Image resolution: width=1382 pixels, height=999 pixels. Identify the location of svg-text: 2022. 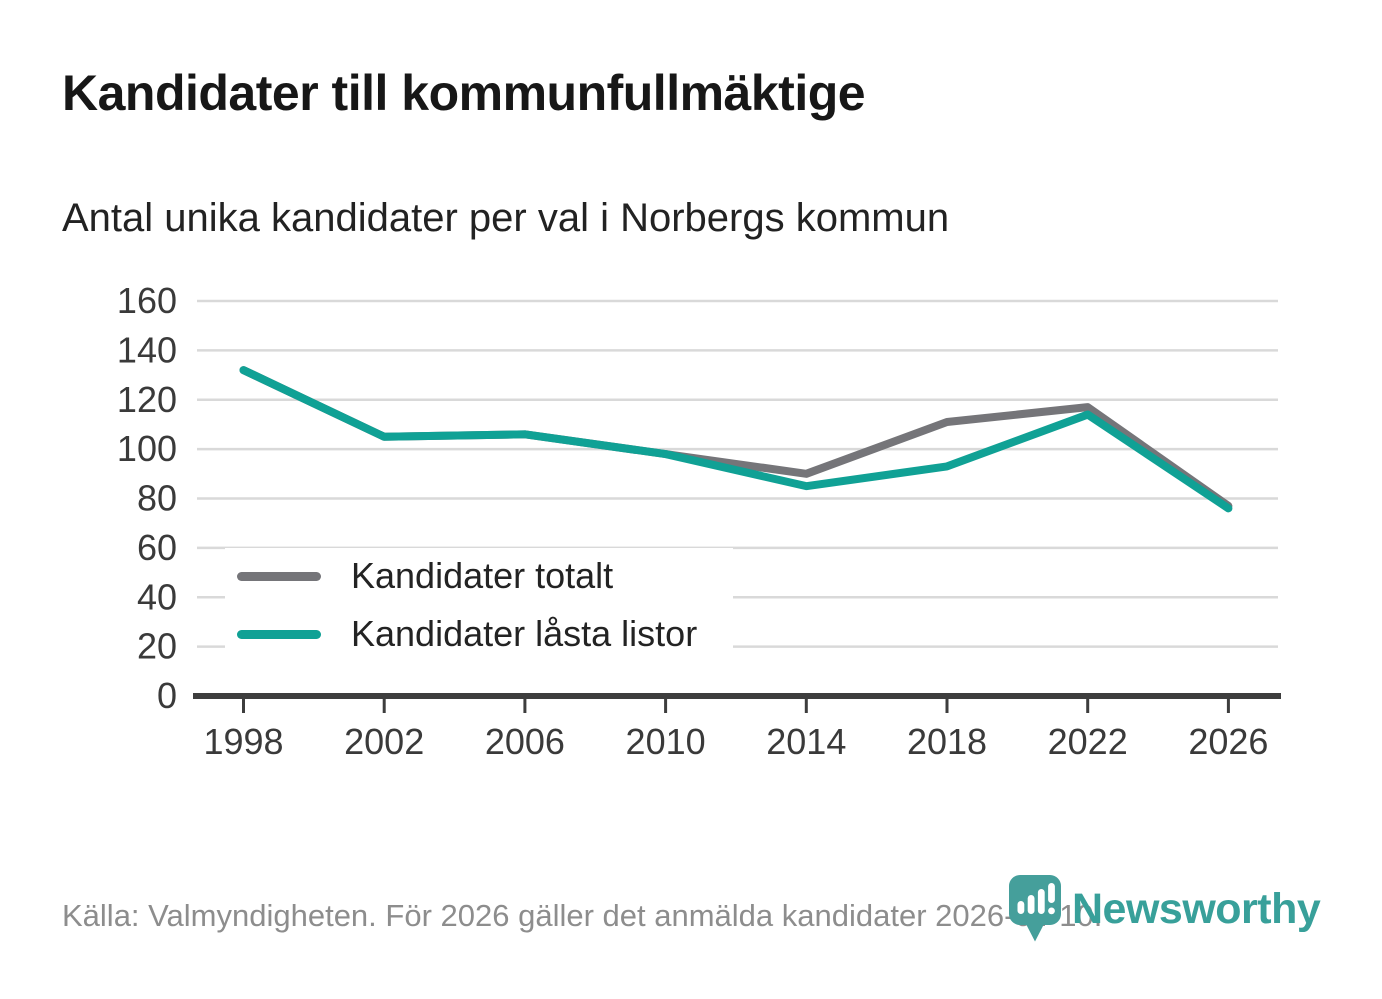
(1088, 741).